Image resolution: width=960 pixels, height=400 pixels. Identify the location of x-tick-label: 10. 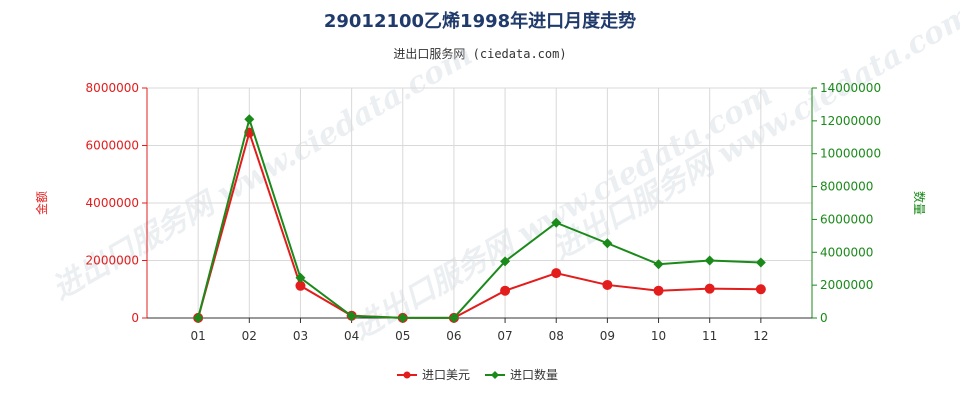
(658, 336).